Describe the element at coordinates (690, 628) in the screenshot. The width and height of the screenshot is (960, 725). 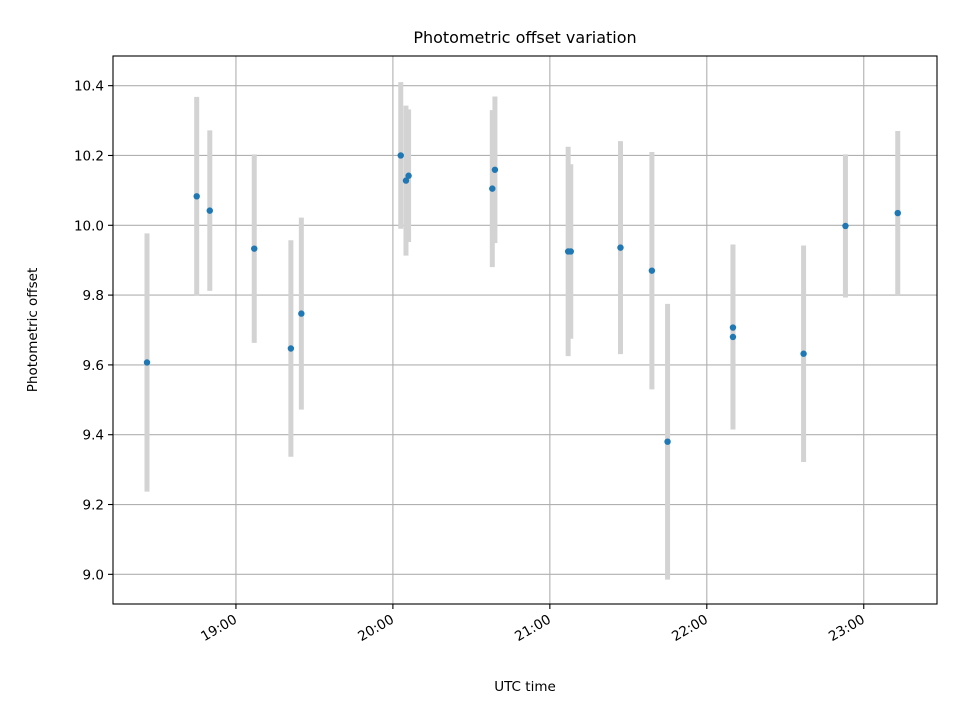
I see `x-tick-label: 22:00` at that location.